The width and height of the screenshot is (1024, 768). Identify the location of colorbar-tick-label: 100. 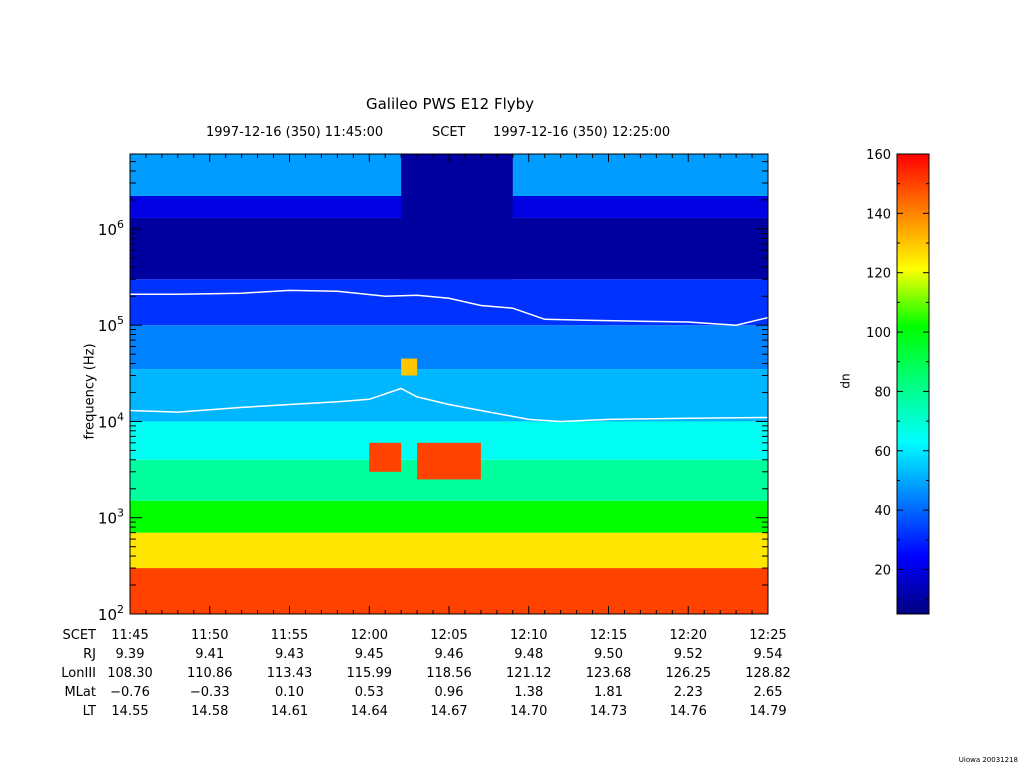
(878, 333).